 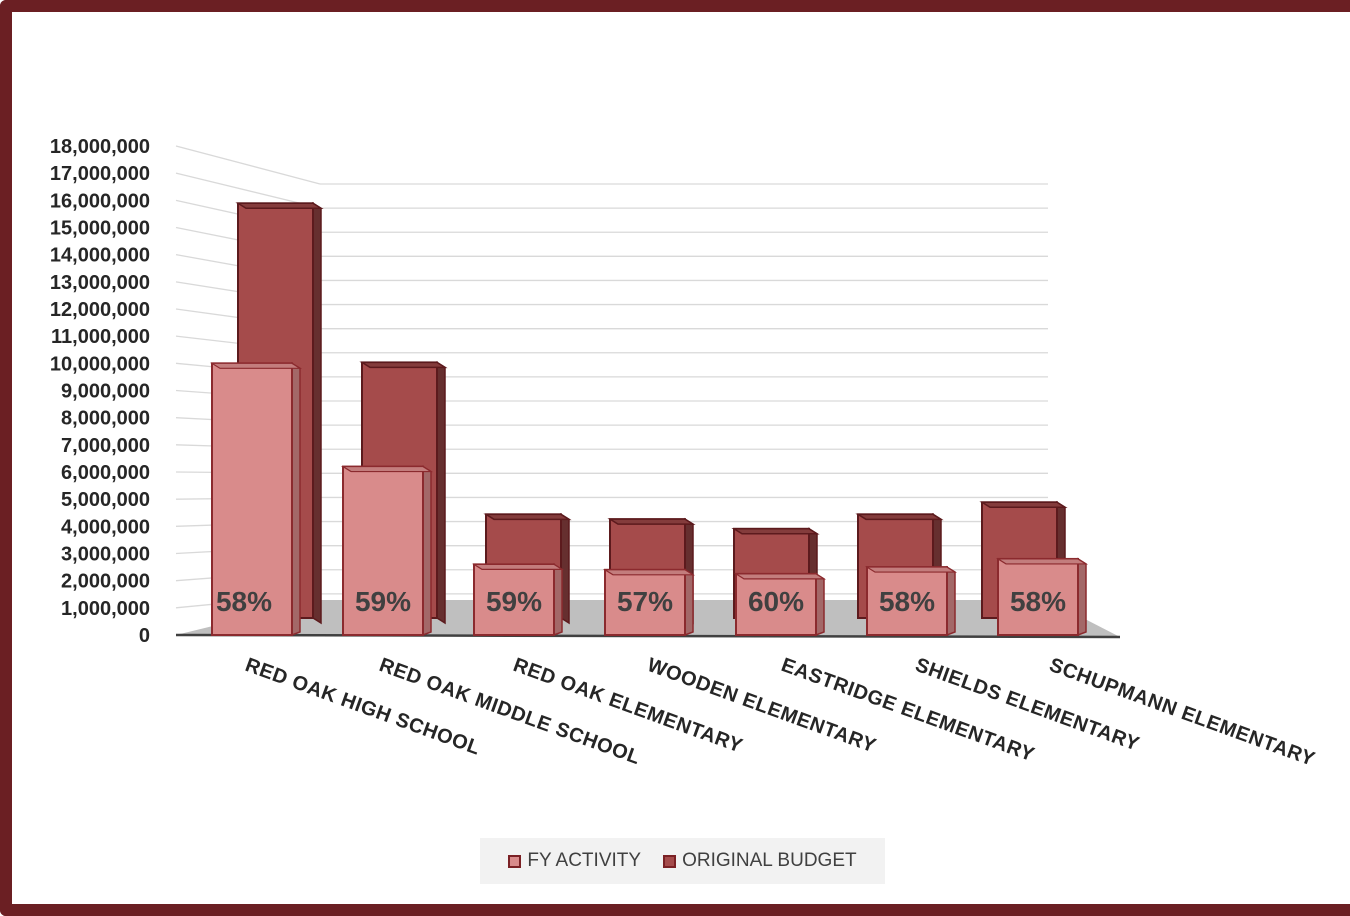 I want to click on y-tick-label: 1,000,000, so click(x=105, y=609).